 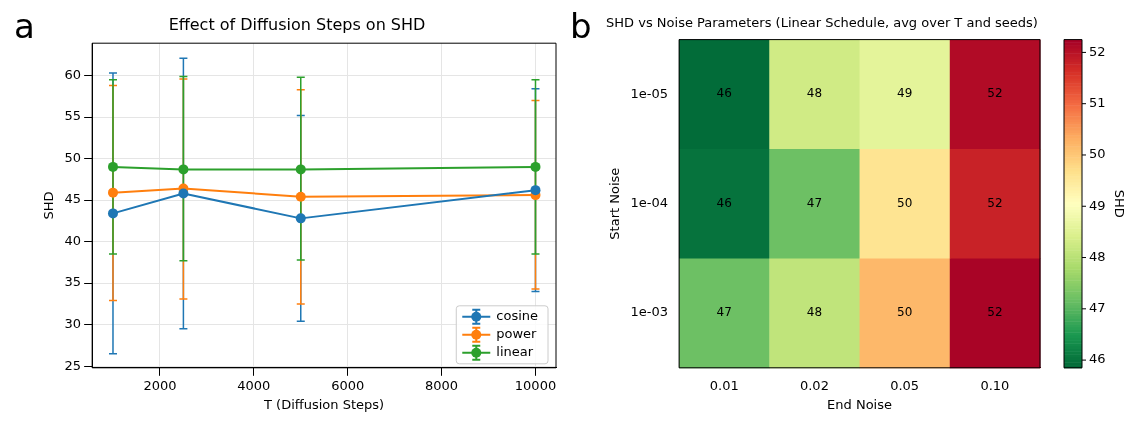 What do you see at coordinates (73, 324) in the screenshot?
I see `y-tick-label: 30` at bounding box center [73, 324].